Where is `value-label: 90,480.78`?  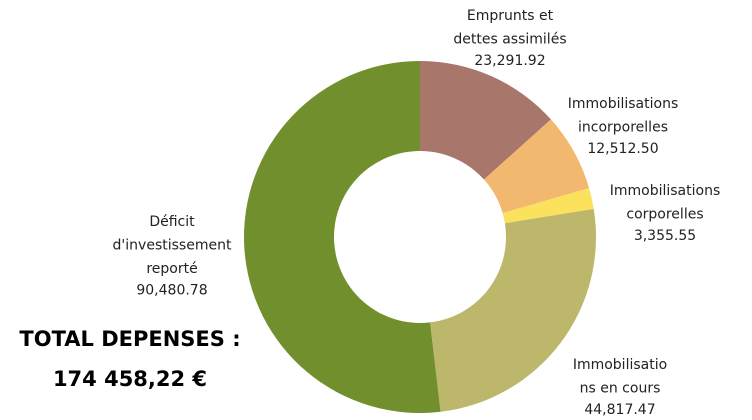 value-label: 90,480.78 is located at coordinates (171, 291).